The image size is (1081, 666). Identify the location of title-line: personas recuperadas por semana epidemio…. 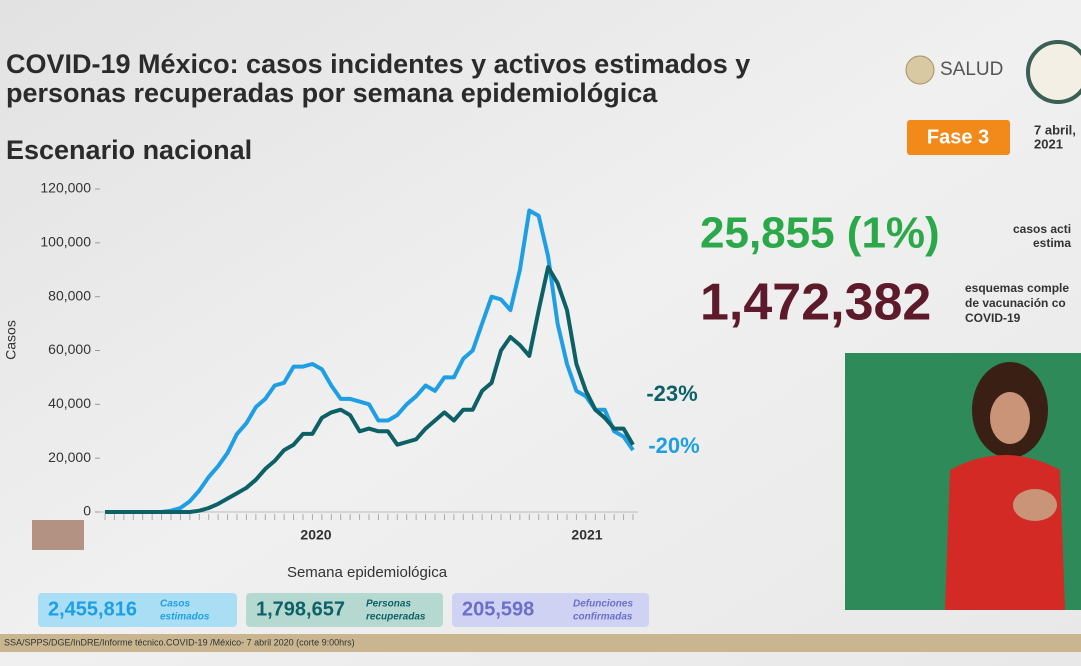
(332, 93).